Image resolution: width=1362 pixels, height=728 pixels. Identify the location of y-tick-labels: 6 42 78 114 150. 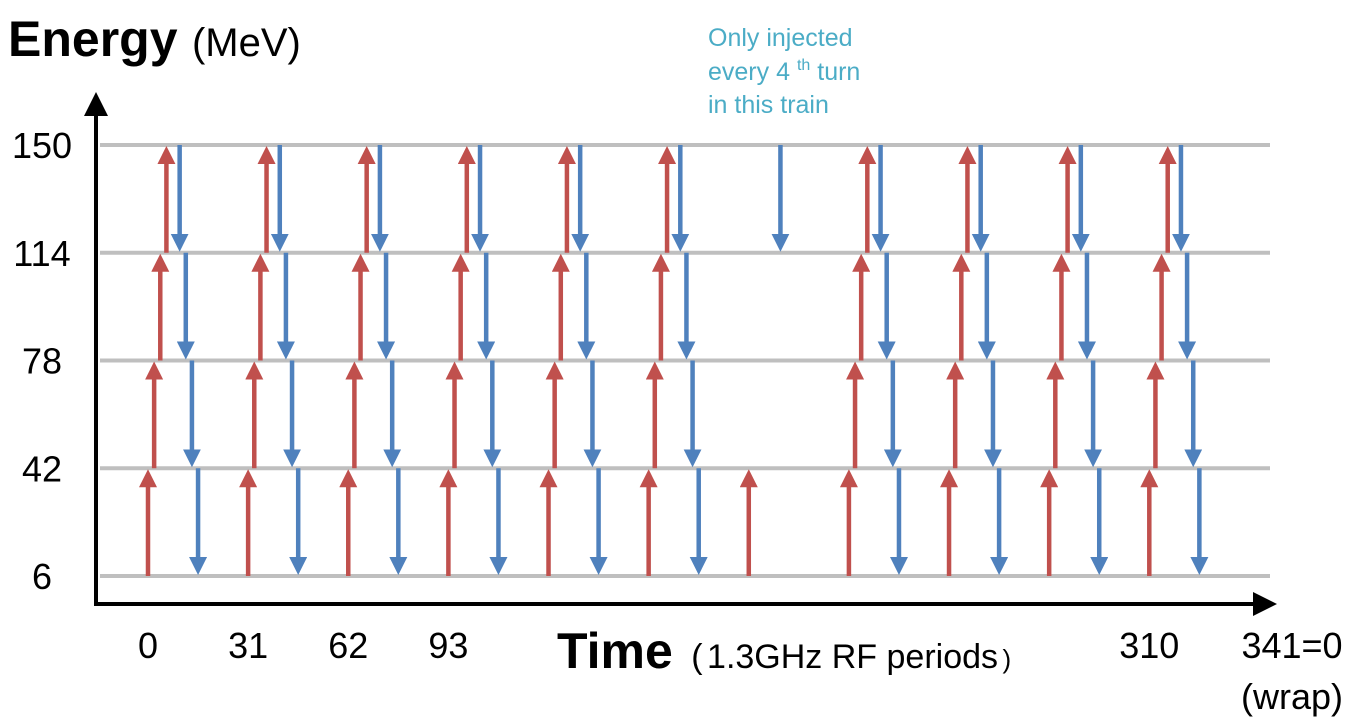
(42, 361).